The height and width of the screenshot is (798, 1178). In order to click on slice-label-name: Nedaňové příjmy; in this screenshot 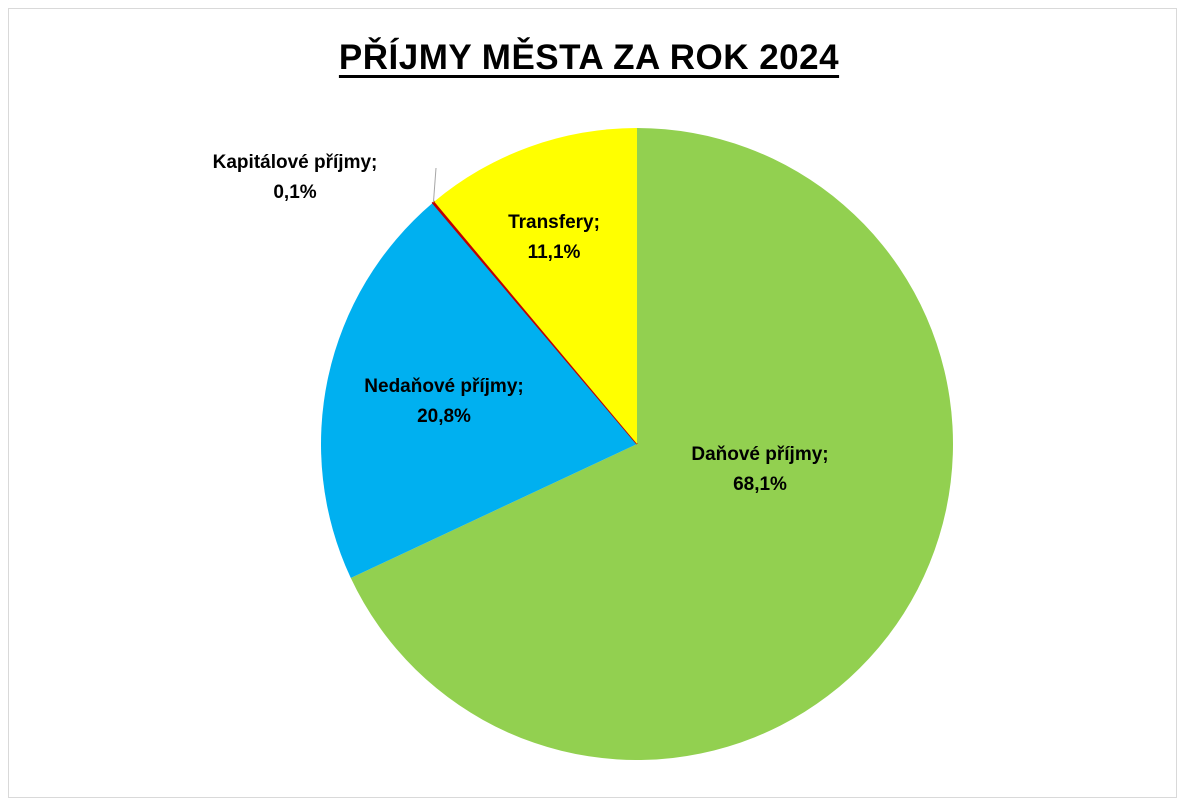, I will do `click(443, 386)`.